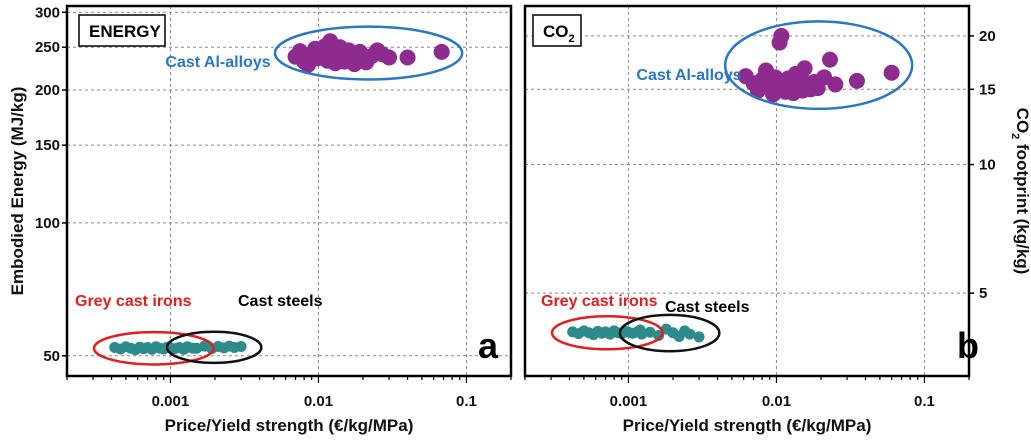  Describe the element at coordinates (987, 165) in the screenshot. I see `y-tick-label: 10` at that location.